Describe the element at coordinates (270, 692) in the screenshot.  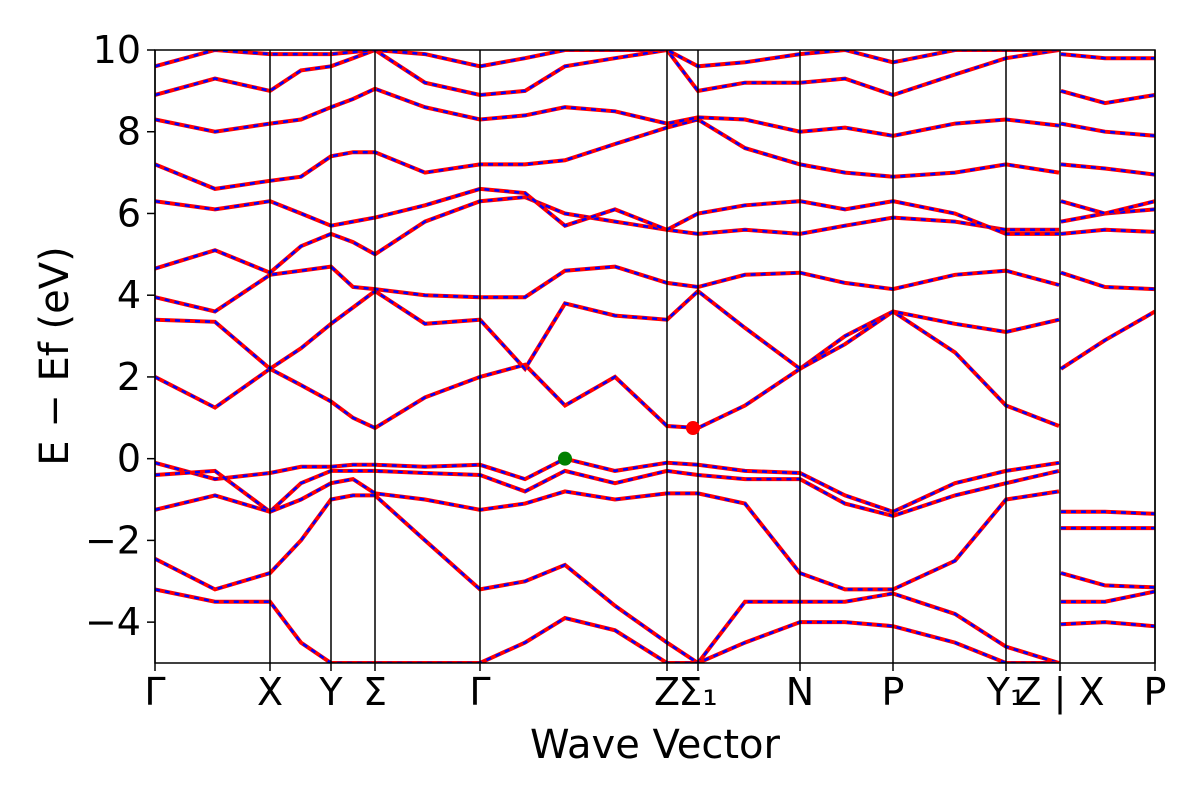
I see `x-tick-label: X` at that location.